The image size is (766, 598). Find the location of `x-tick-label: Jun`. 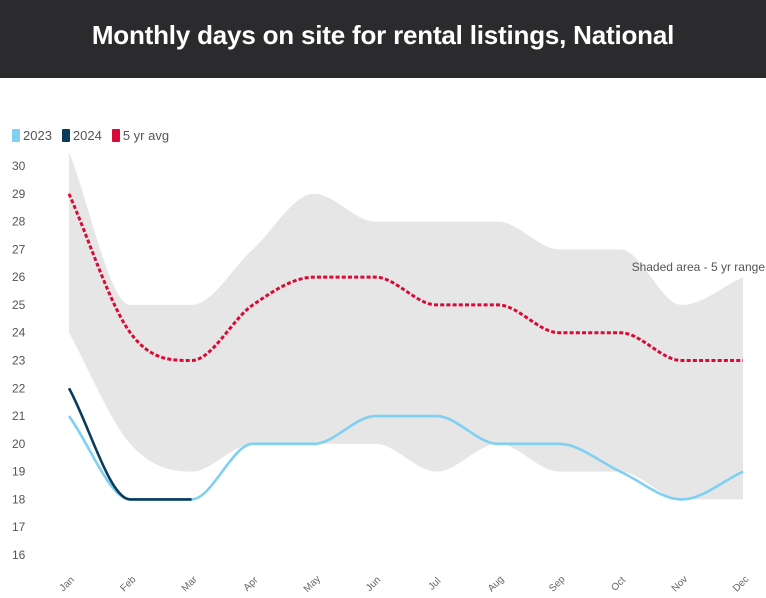

x-tick-label: Jun is located at coordinates (373, 584).